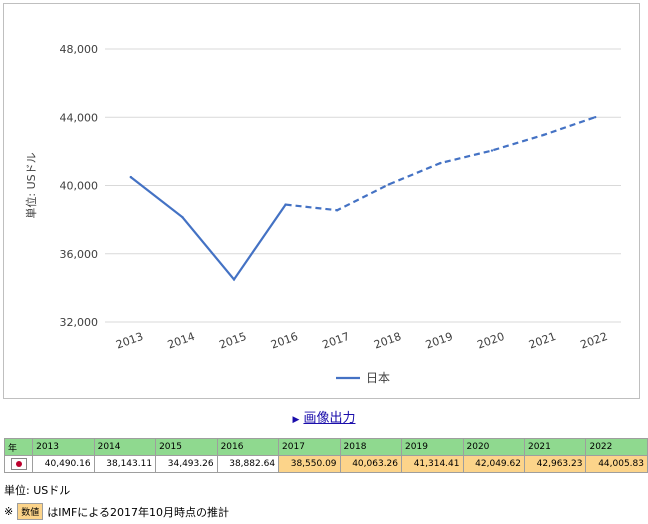 This screenshot has width=648, height=524. I want to click on table-cell-value: 34,493.26, so click(186, 464).